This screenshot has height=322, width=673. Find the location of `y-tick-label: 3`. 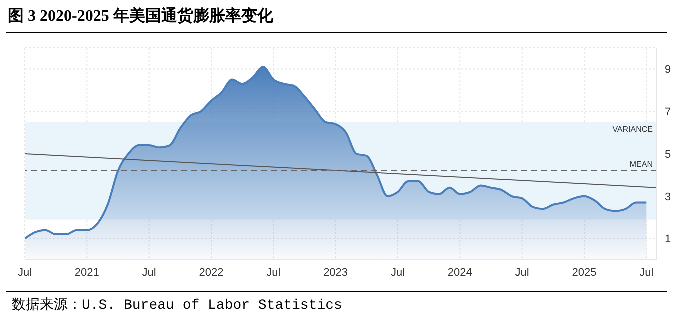

y-tick-label: 3 is located at coordinates (668, 197).